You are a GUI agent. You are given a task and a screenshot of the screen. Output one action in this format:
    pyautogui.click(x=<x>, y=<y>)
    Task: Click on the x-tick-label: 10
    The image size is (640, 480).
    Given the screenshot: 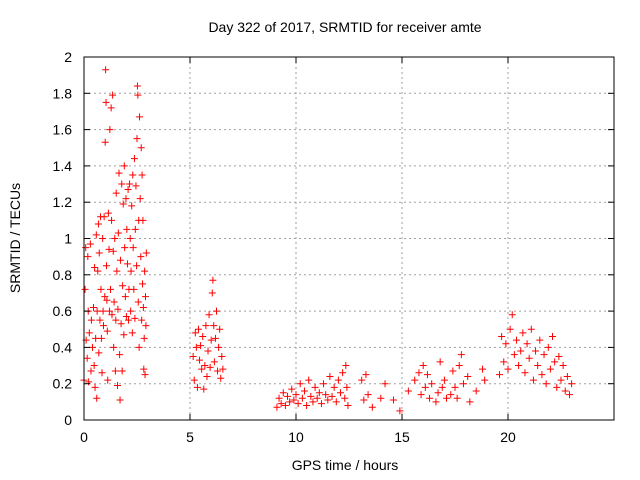 What is the action you would take?
    pyautogui.click(x=296, y=437)
    